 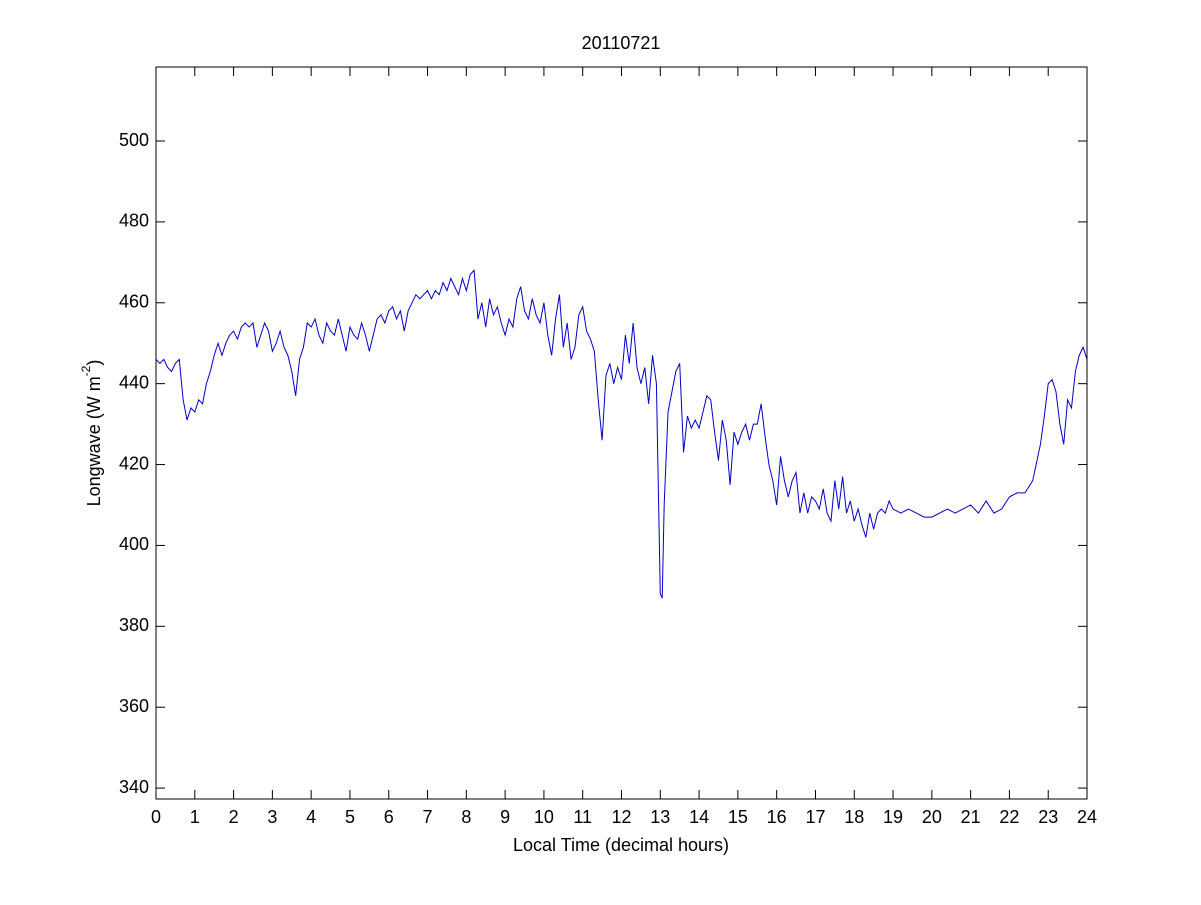 I want to click on x-tick-label: 1, so click(x=195, y=817).